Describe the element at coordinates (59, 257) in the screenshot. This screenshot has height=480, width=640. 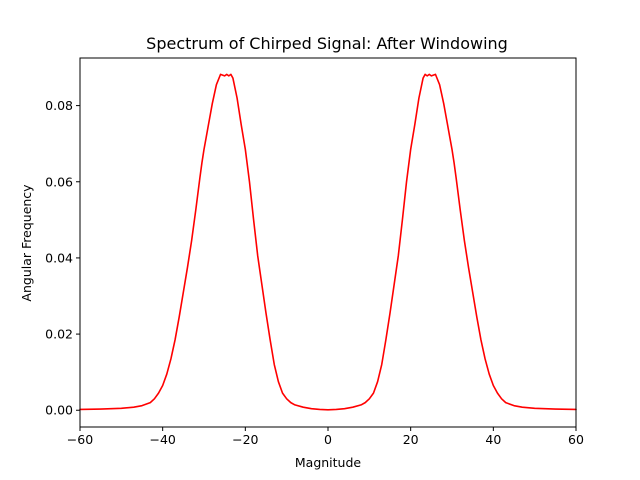
I see `y-tick-label: 0.04` at that location.